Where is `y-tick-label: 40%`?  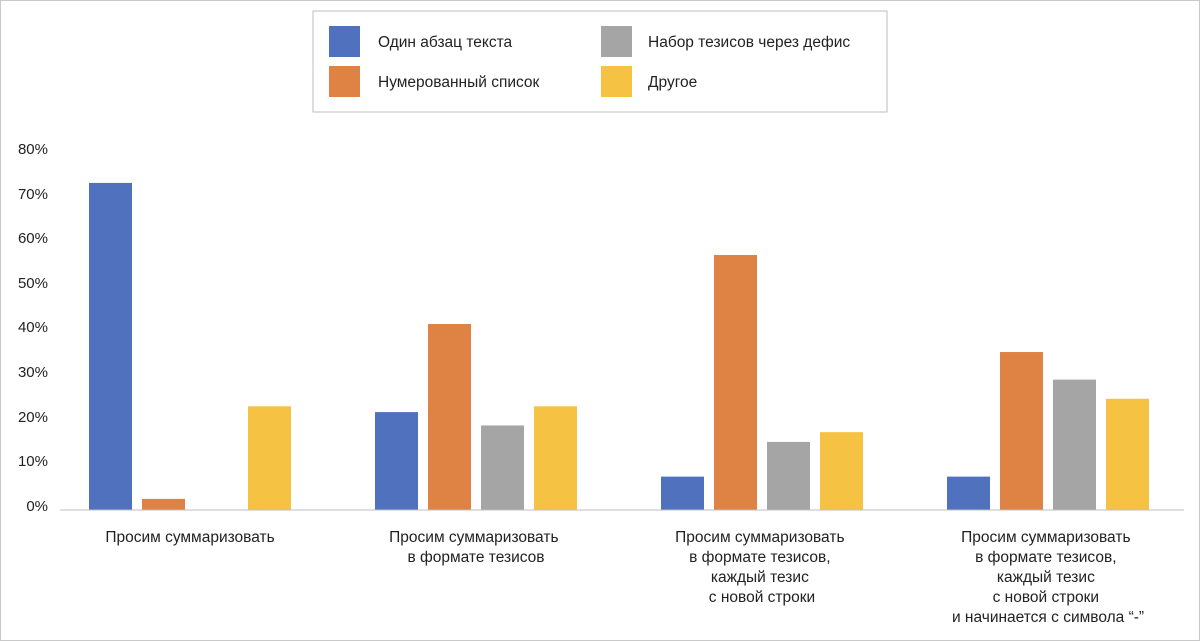
y-tick-label: 40% is located at coordinates (33, 327).